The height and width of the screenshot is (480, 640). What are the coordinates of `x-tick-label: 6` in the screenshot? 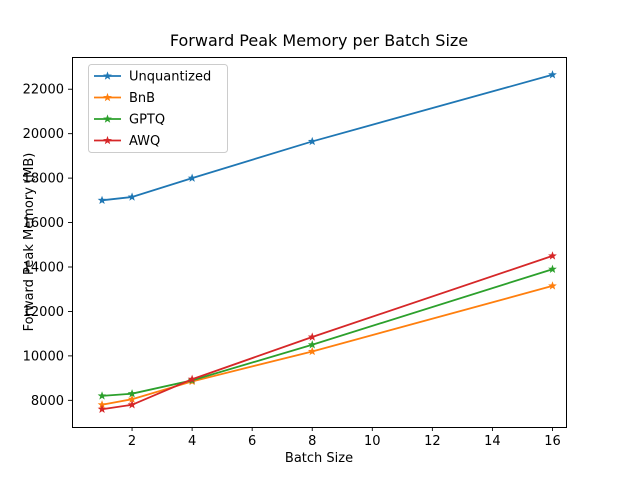 It's located at (252, 441).